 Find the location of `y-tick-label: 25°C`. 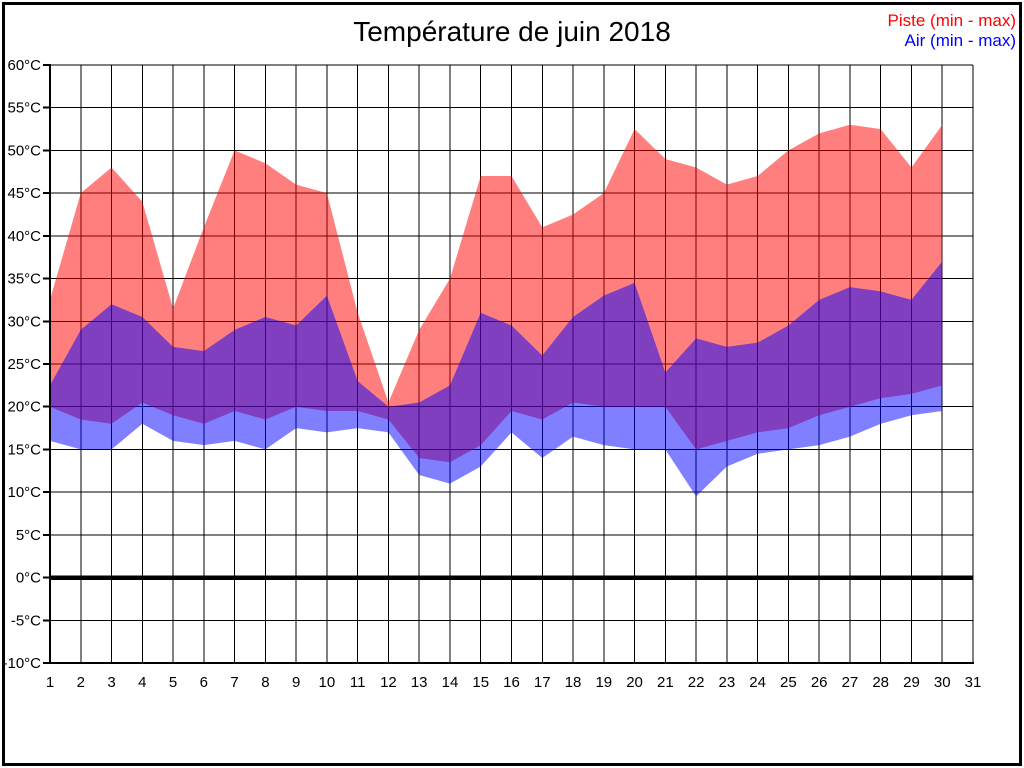

y-tick-label: 25°C is located at coordinates (24, 364).